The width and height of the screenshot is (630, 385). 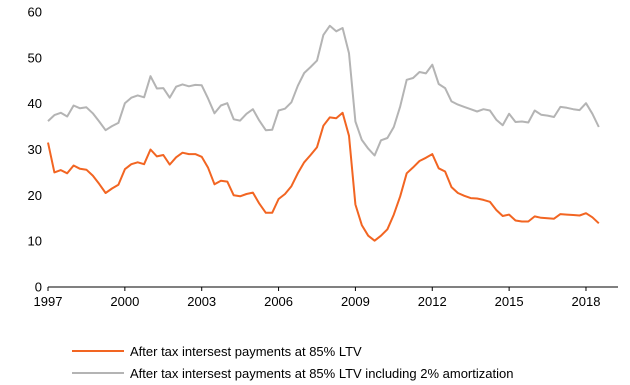 What do you see at coordinates (35, 195) in the screenshot?
I see `y-tick-label: 20` at bounding box center [35, 195].